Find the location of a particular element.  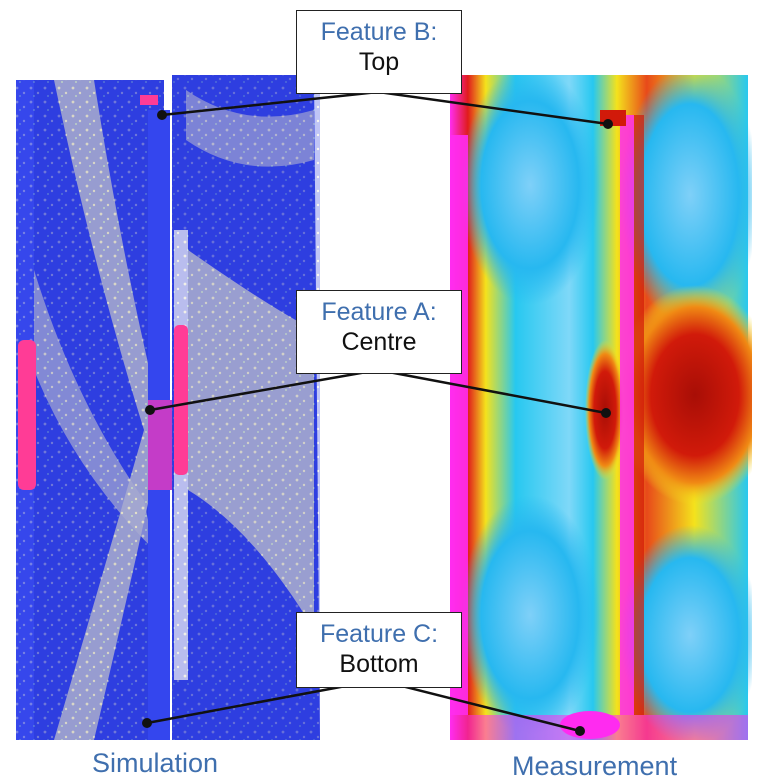

feature-c-title: Feature C: is located at coordinates (379, 634).